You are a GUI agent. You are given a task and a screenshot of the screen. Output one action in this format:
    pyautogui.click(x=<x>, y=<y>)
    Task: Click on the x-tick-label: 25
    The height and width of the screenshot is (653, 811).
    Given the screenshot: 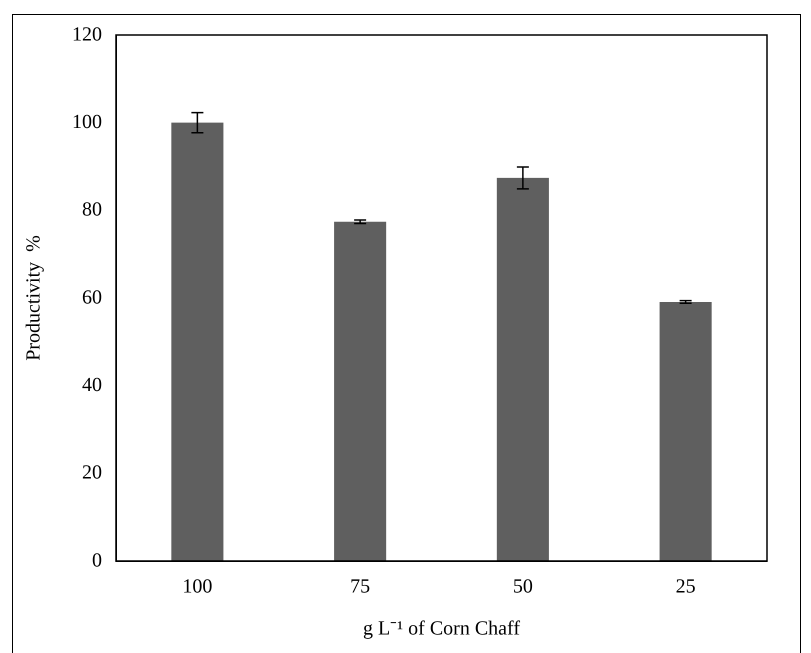 What is the action you would take?
    pyautogui.click(x=686, y=586)
    